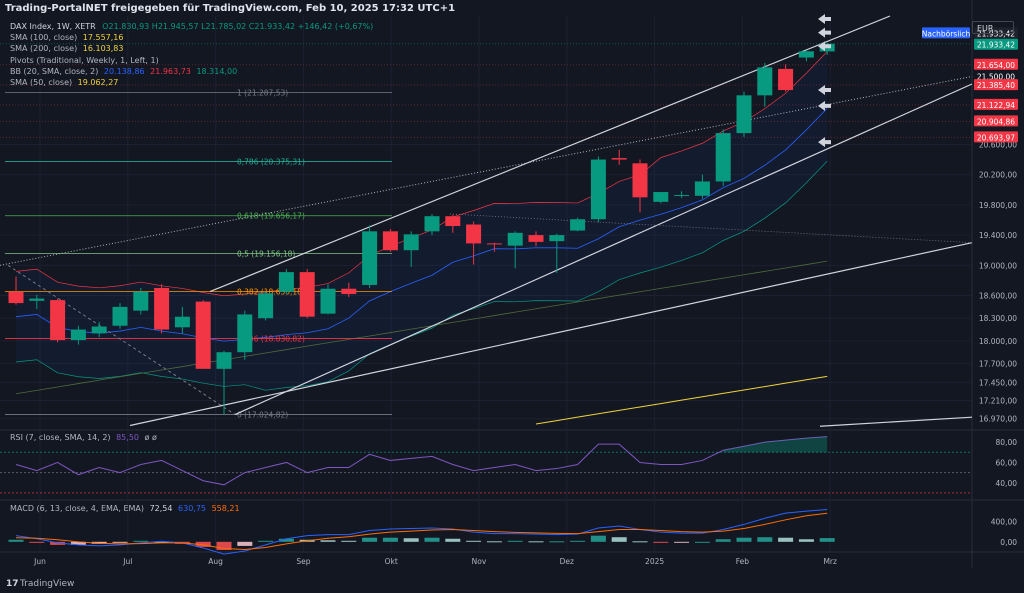  Describe the element at coordinates (271, 216) in the screenshot. I see `fib-level-label: 0,618 (19.656,17)` at that location.